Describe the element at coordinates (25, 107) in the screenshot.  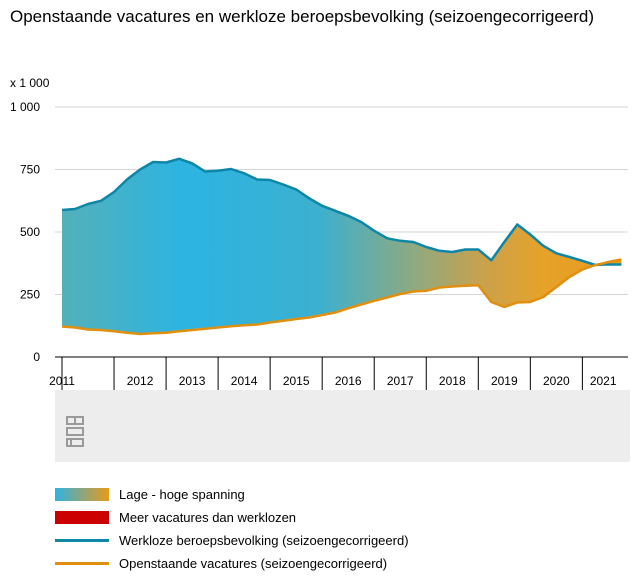
I see `y-tick-label: 1 000` at that location.